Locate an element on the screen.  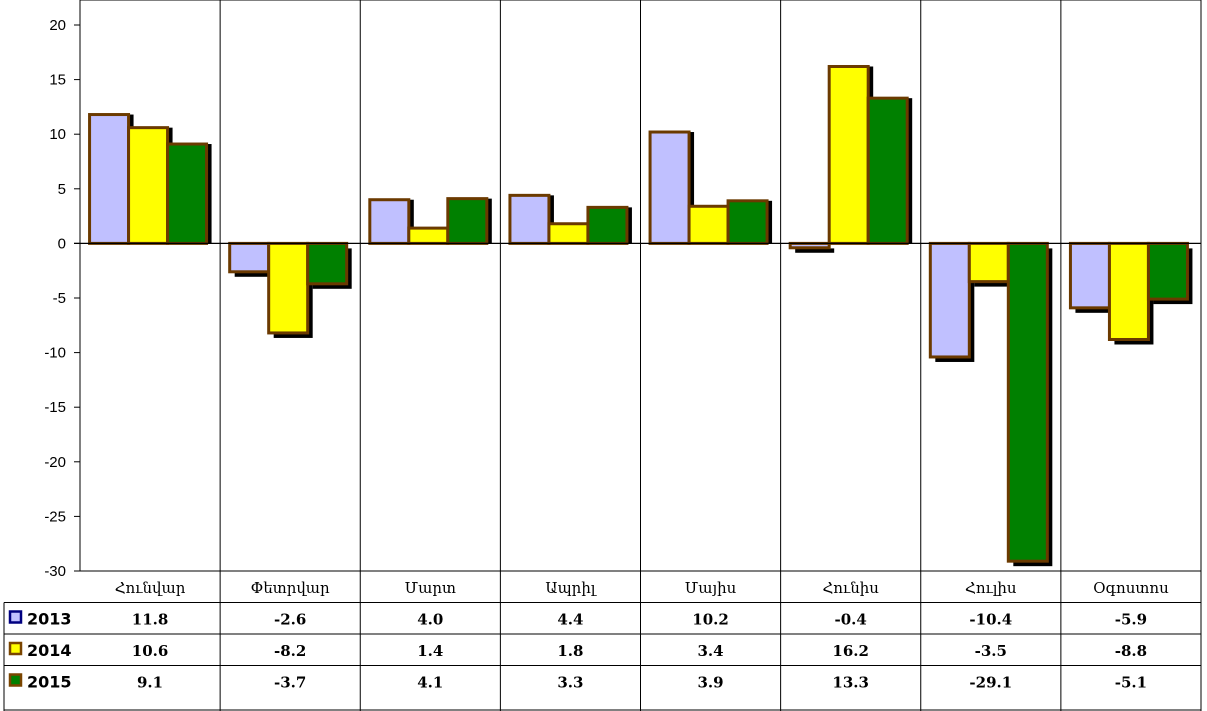
y-tick-label: -15 is located at coordinates (55, 407).